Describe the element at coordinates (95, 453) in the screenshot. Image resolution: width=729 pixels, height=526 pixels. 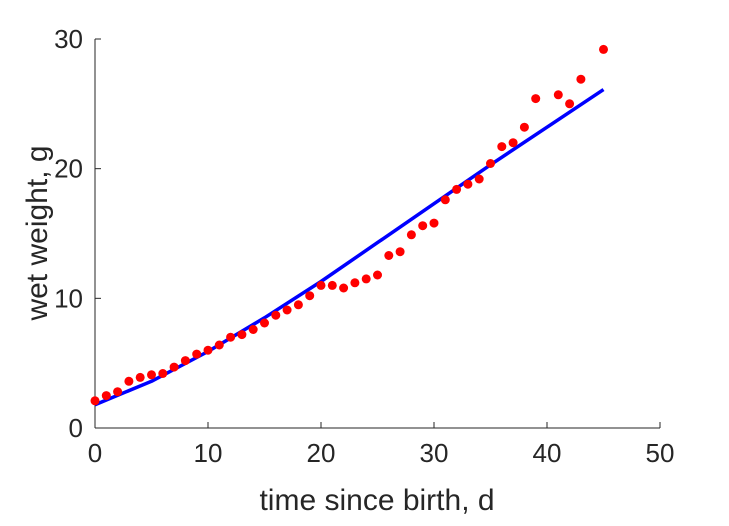
I see `x-tick-label: 0` at that location.